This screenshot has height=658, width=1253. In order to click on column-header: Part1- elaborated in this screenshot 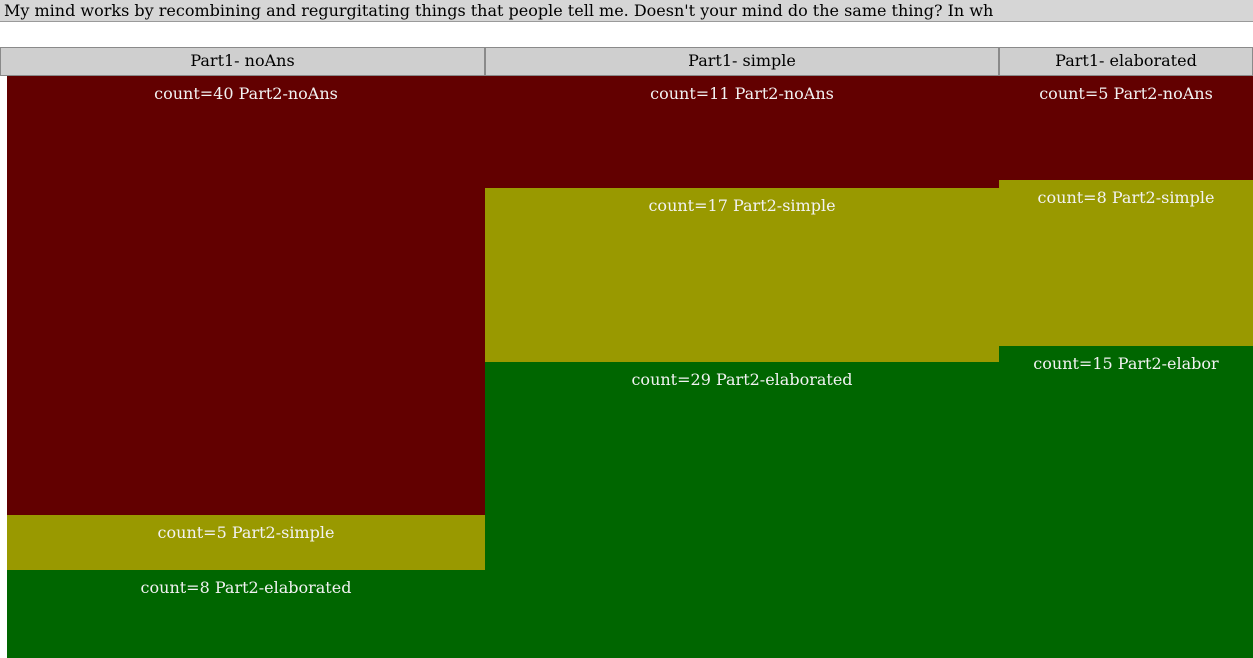, I will do `click(1126, 61)`.